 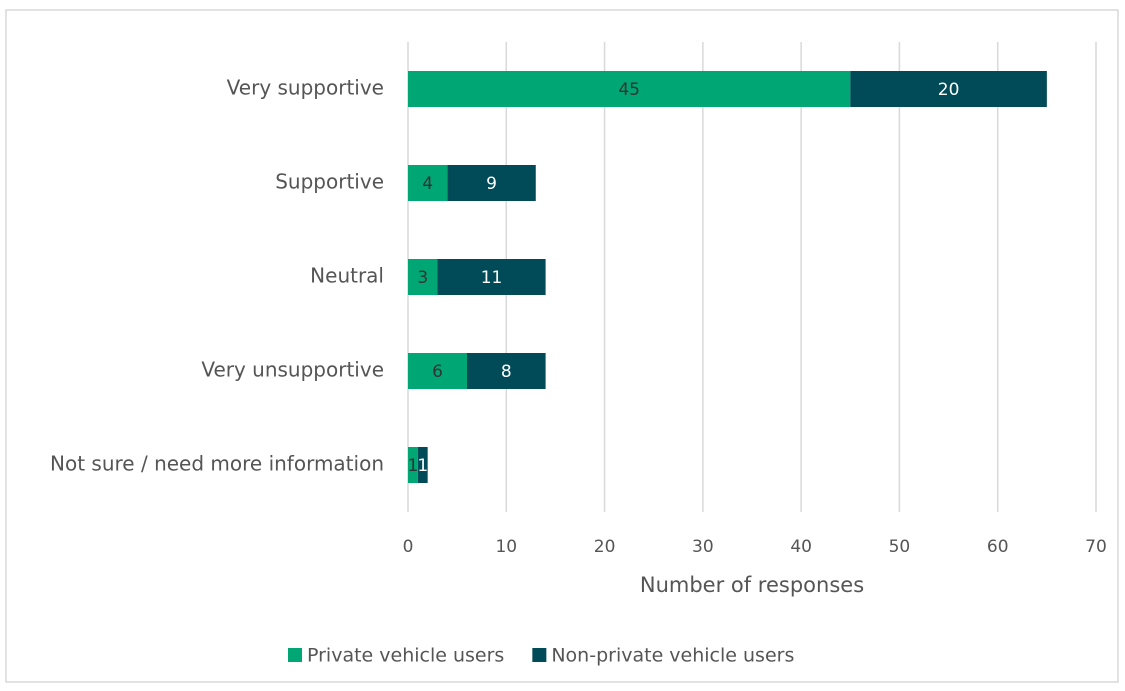 I want to click on y-tick-label: Neutral, so click(x=347, y=276).